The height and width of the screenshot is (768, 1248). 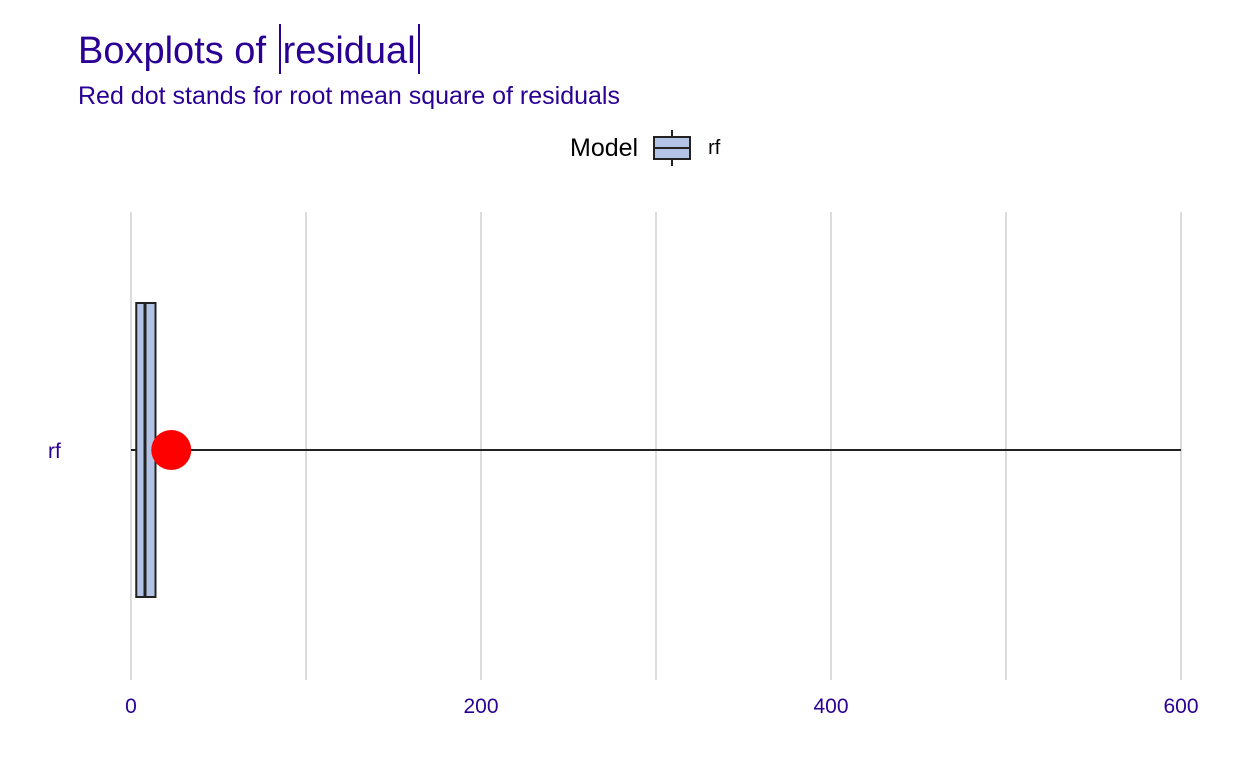 I want to click on x-tick-label: 0, so click(x=131, y=706).